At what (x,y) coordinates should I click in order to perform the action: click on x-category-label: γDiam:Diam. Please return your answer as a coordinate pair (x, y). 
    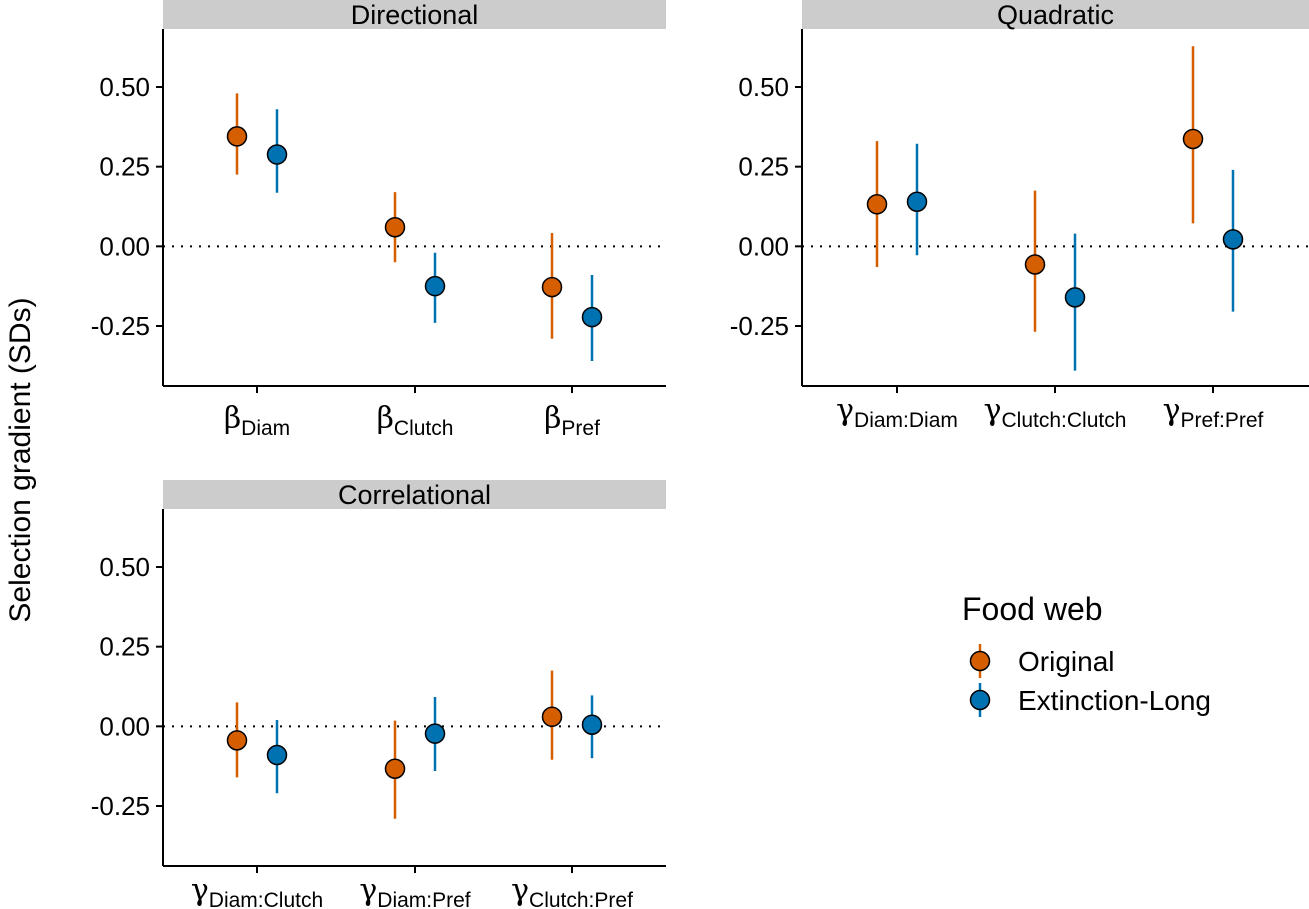
    Looking at the image, I should click on (897, 412).